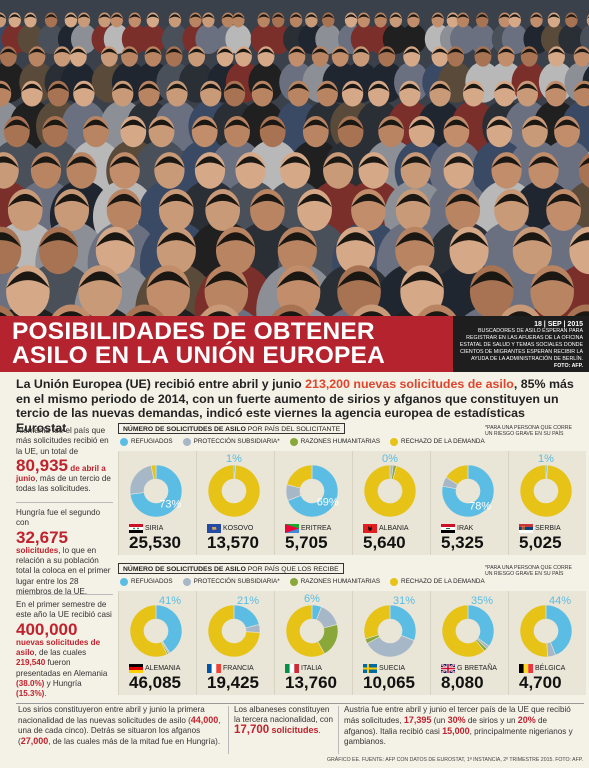 Image resolution: width=589 pixels, height=768 pixels. What do you see at coordinates (462, 542) in the screenshot?
I see `application-count: 5,325` at bounding box center [462, 542].